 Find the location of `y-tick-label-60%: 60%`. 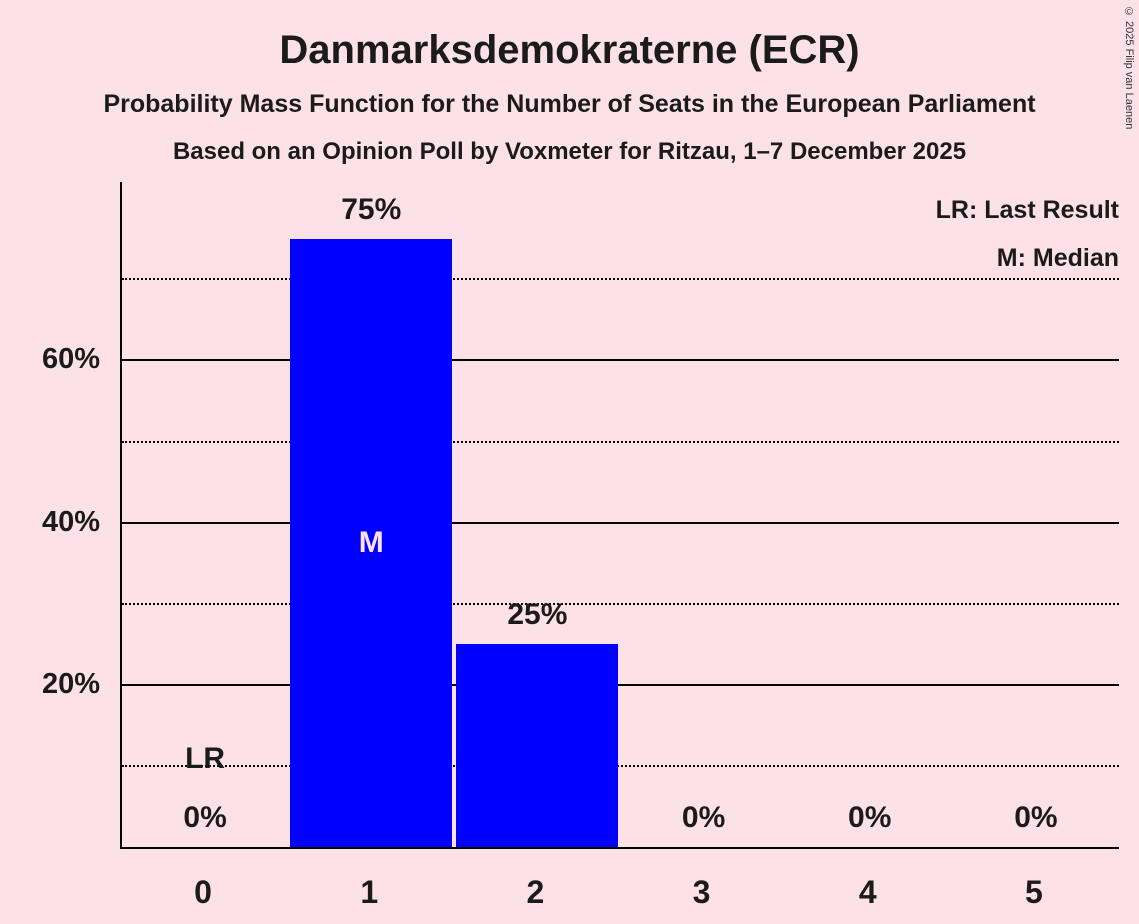

y-tick-label-60%: 60% is located at coordinates (70, 359).